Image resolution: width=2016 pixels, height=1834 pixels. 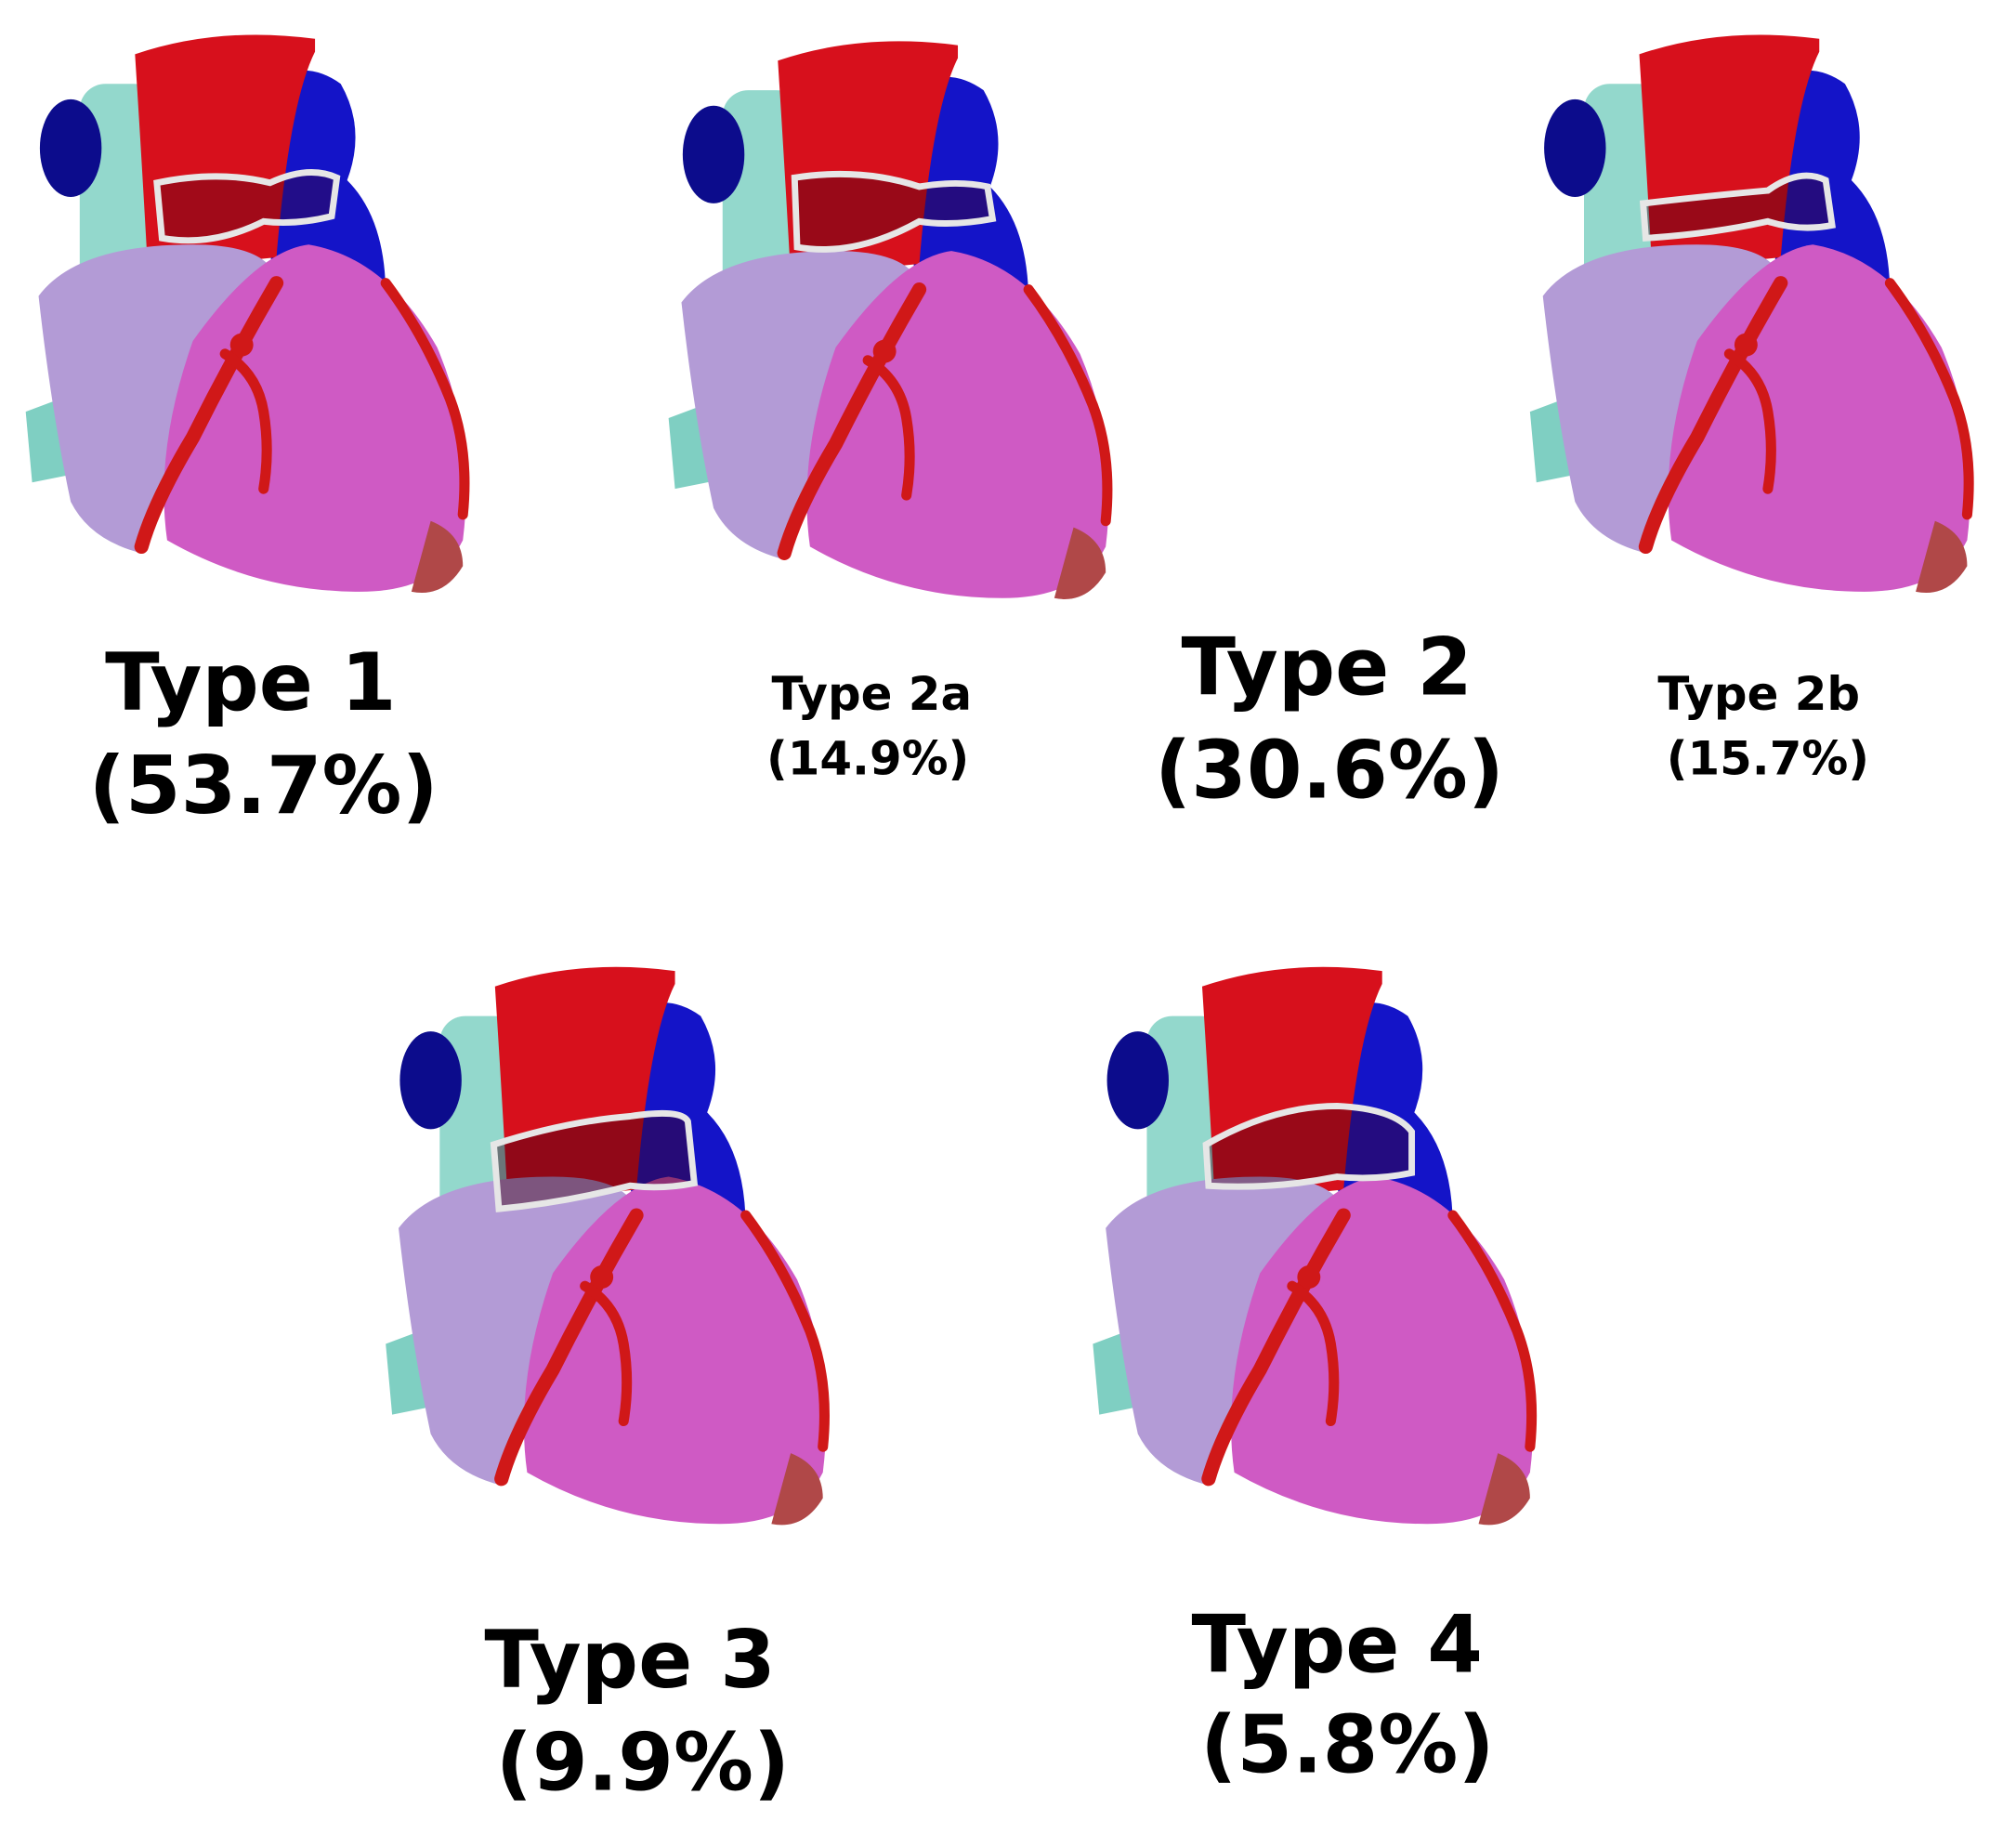 What do you see at coordinates (1326, 668) in the screenshot?
I see `panel-title: Type 2` at bounding box center [1326, 668].